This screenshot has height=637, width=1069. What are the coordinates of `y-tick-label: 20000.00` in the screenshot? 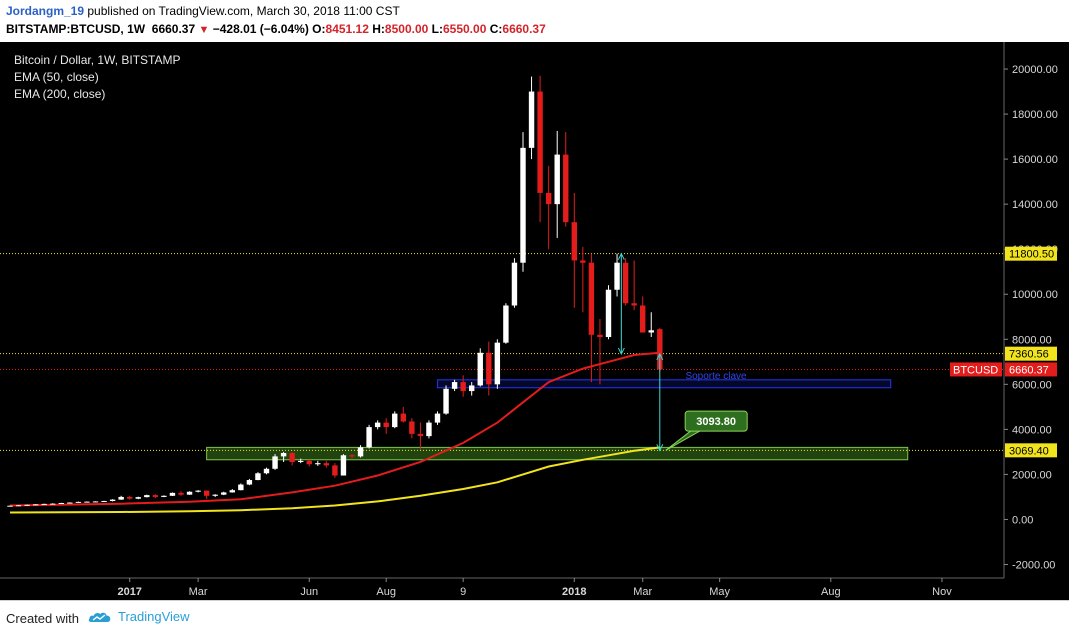 It's located at (1035, 70).